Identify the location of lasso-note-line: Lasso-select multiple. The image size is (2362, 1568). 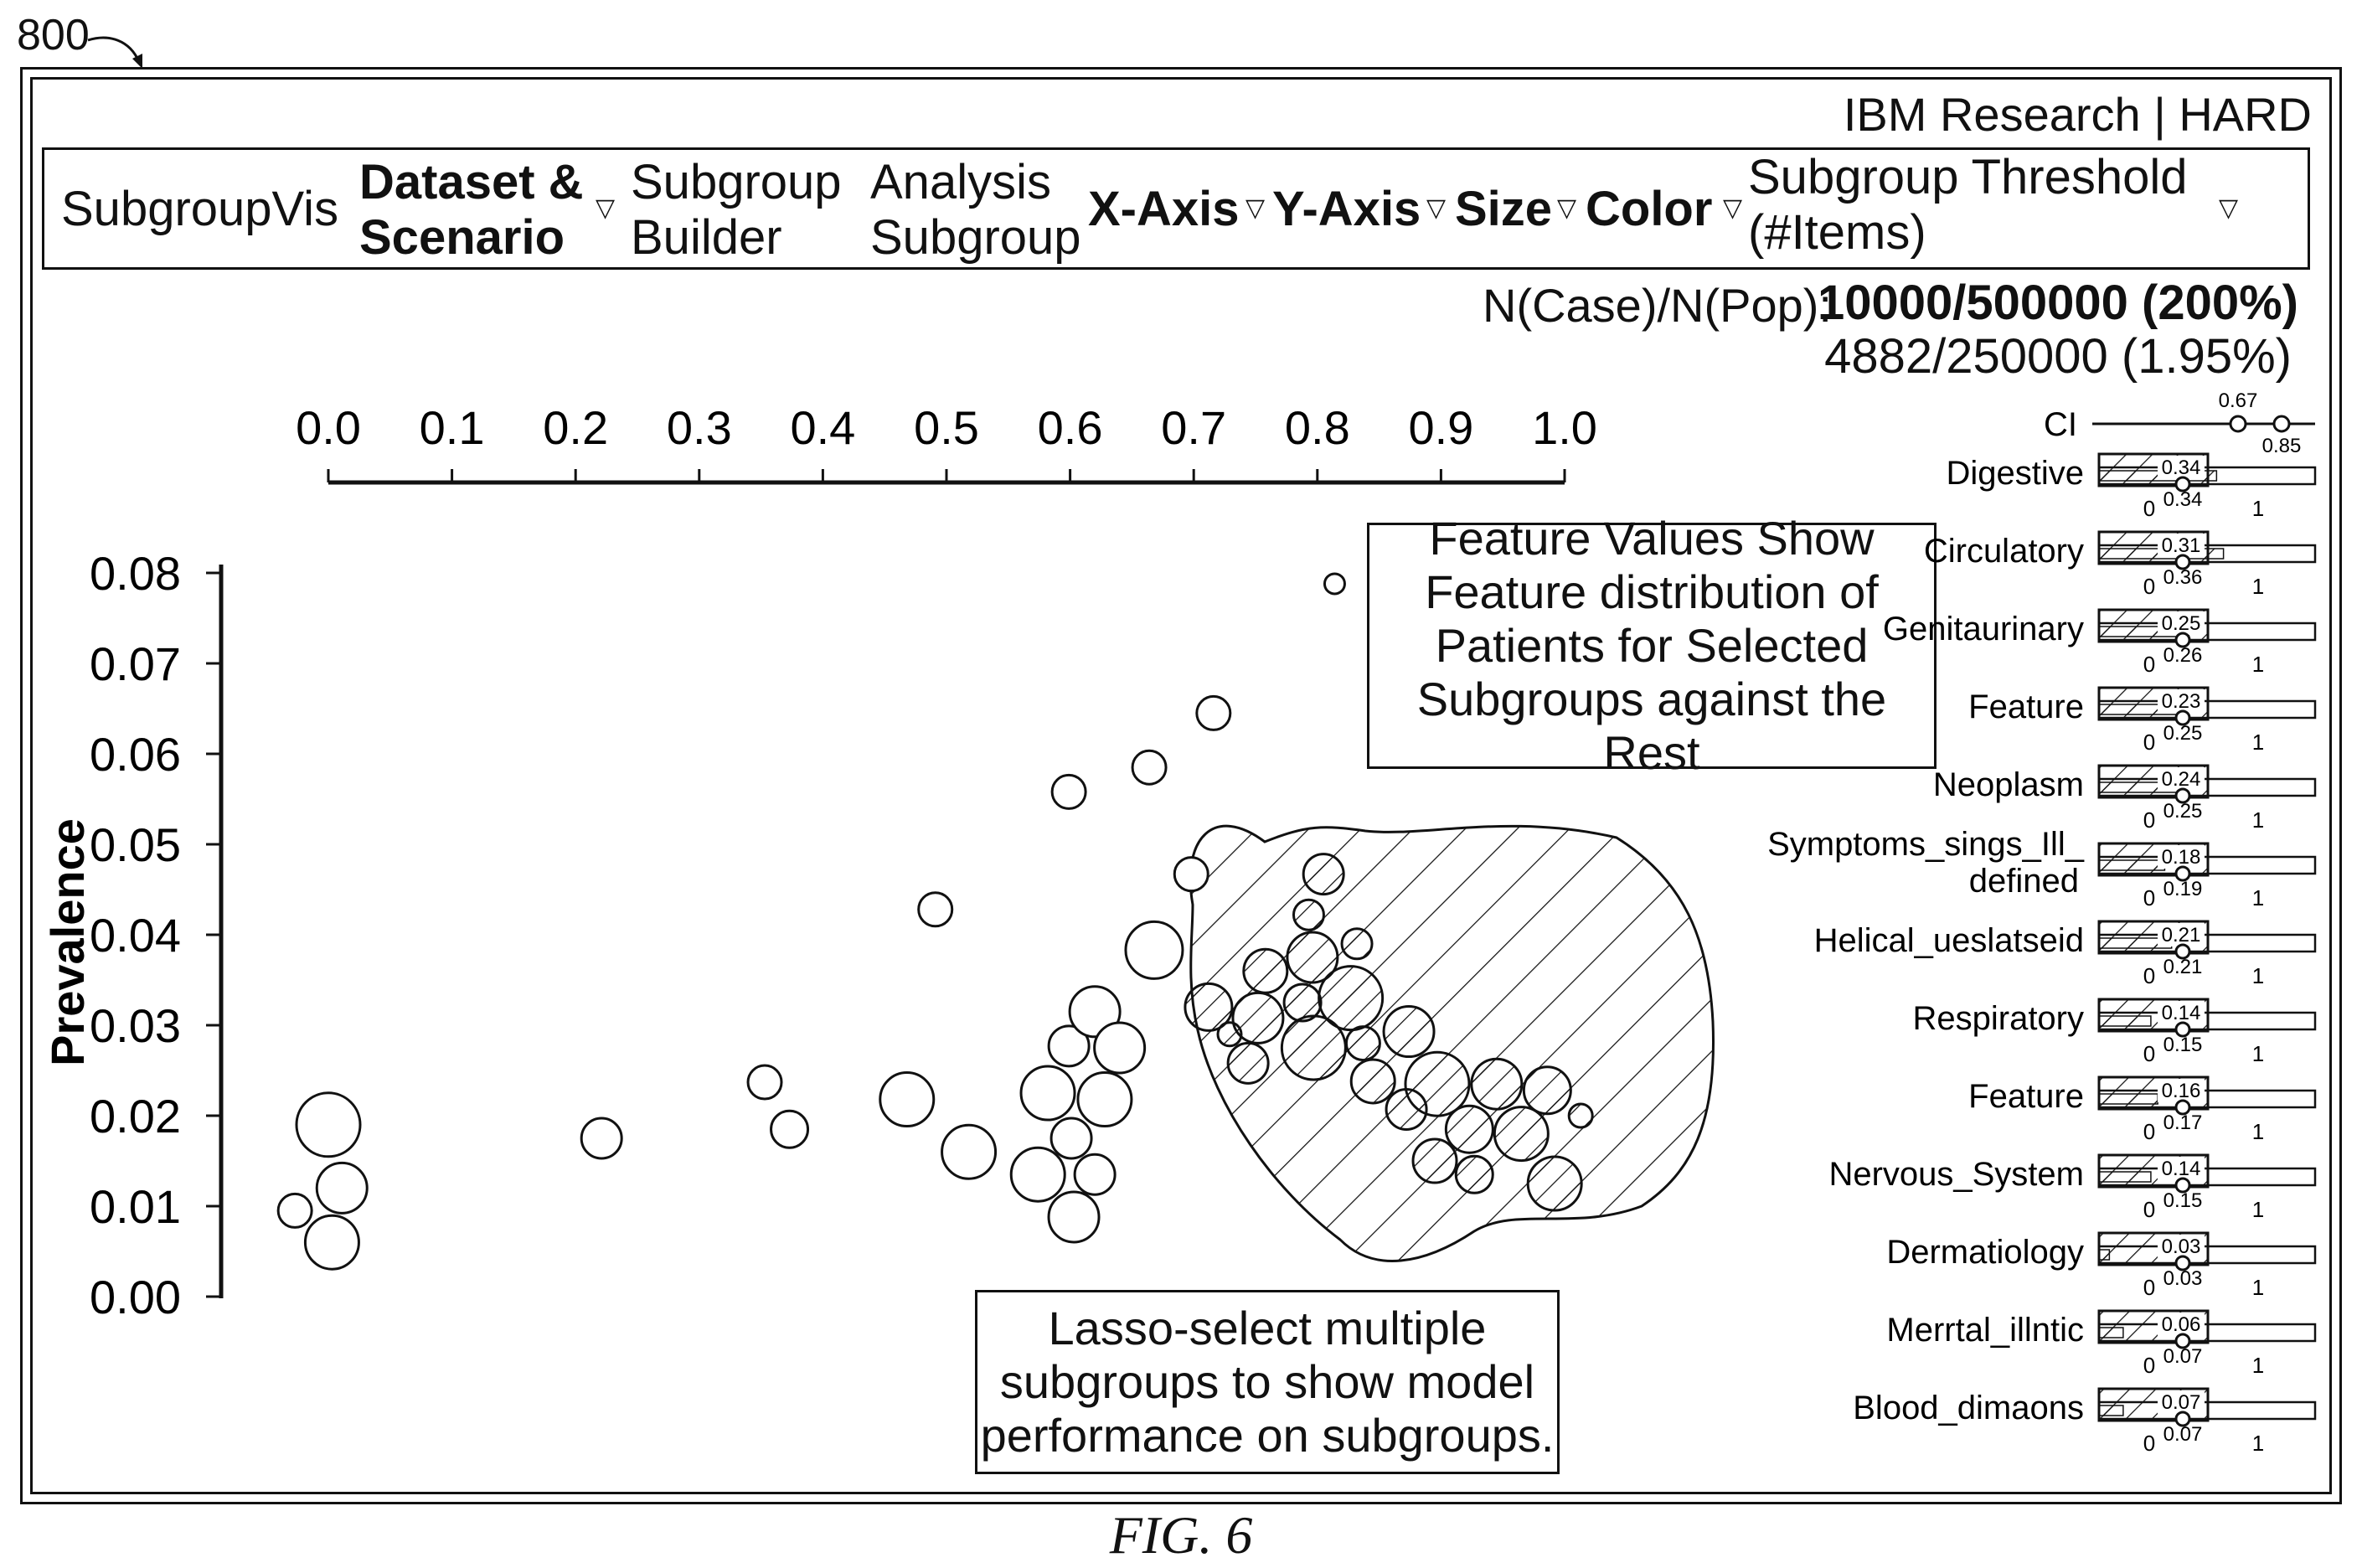
(1267, 1328).